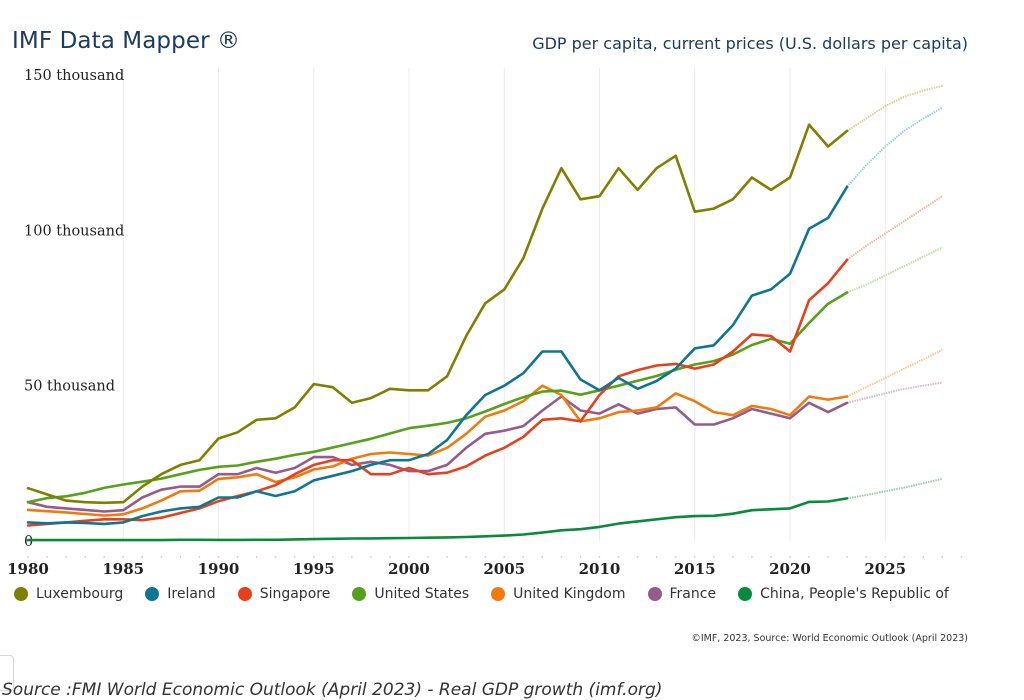 Image resolution: width=1024 pixels, height=700 pixels. I want to click on legend-label: Ireland, so click(191, 594).